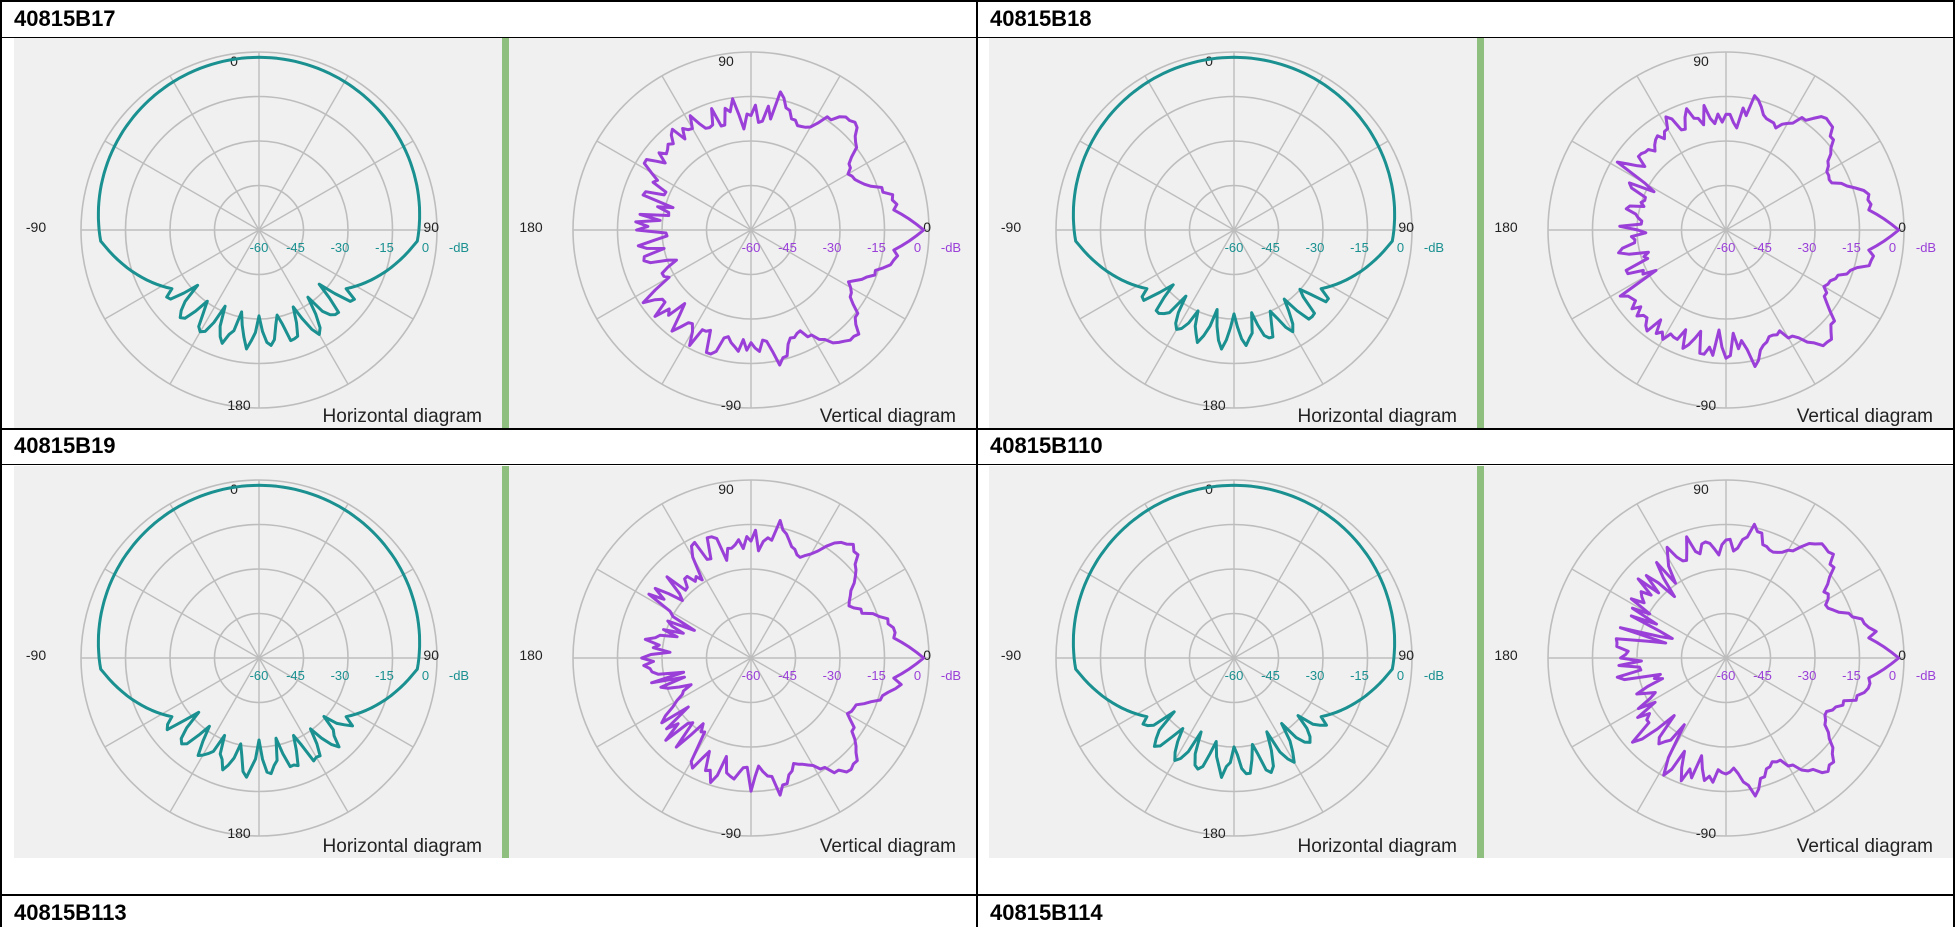 This screenshot has height=927, width=1955. I want to click on cell-title: 40815B19, so click(65, 445).